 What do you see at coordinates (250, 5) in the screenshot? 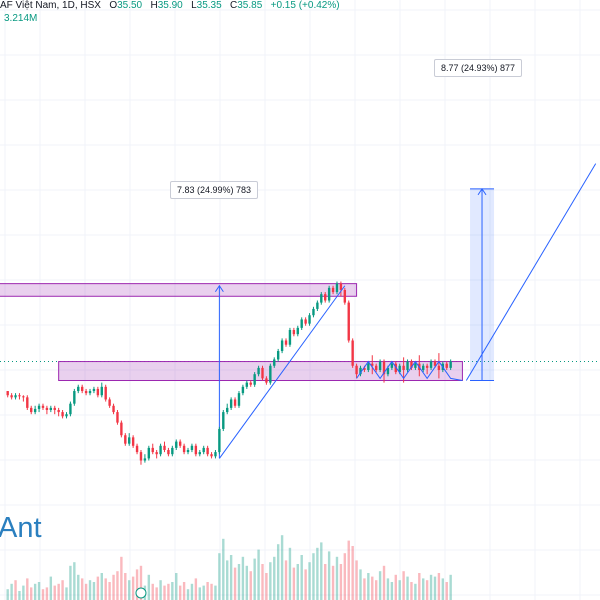
I see `close-value: 35.85` at bounding box center [250, 5].